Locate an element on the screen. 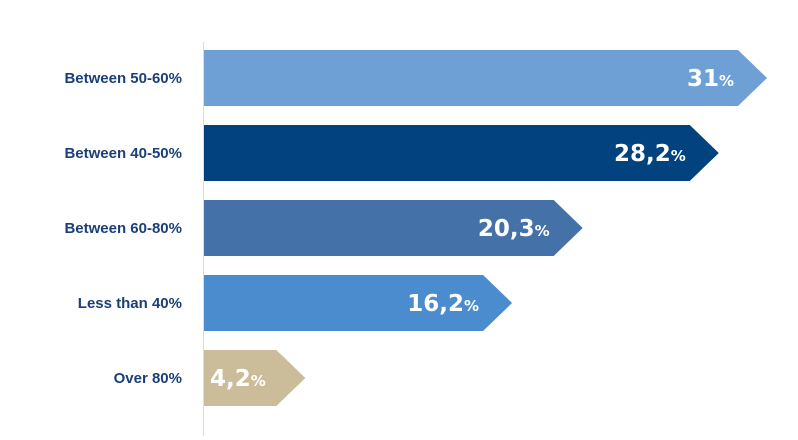 The image size is (798, 440). category-label: Over 80% is located at coordinates (148, 378).